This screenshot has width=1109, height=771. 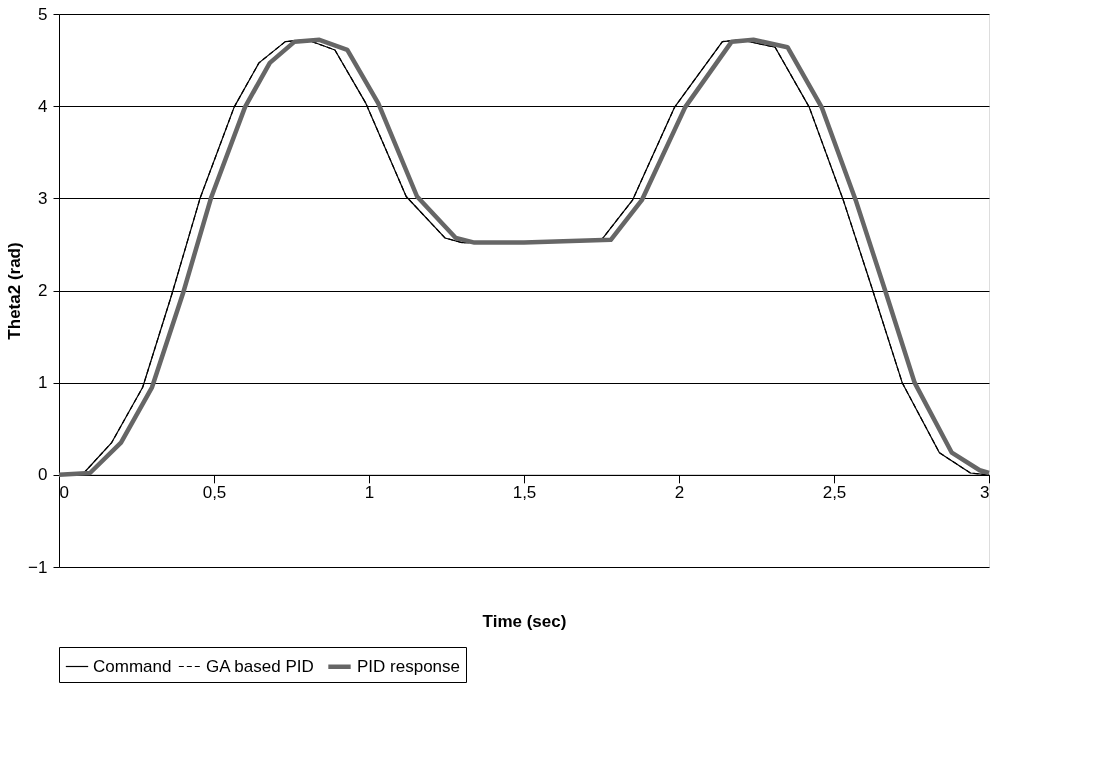 I want to click on y-axis-title: Theta2 (rad), so click(x=15, y=291).